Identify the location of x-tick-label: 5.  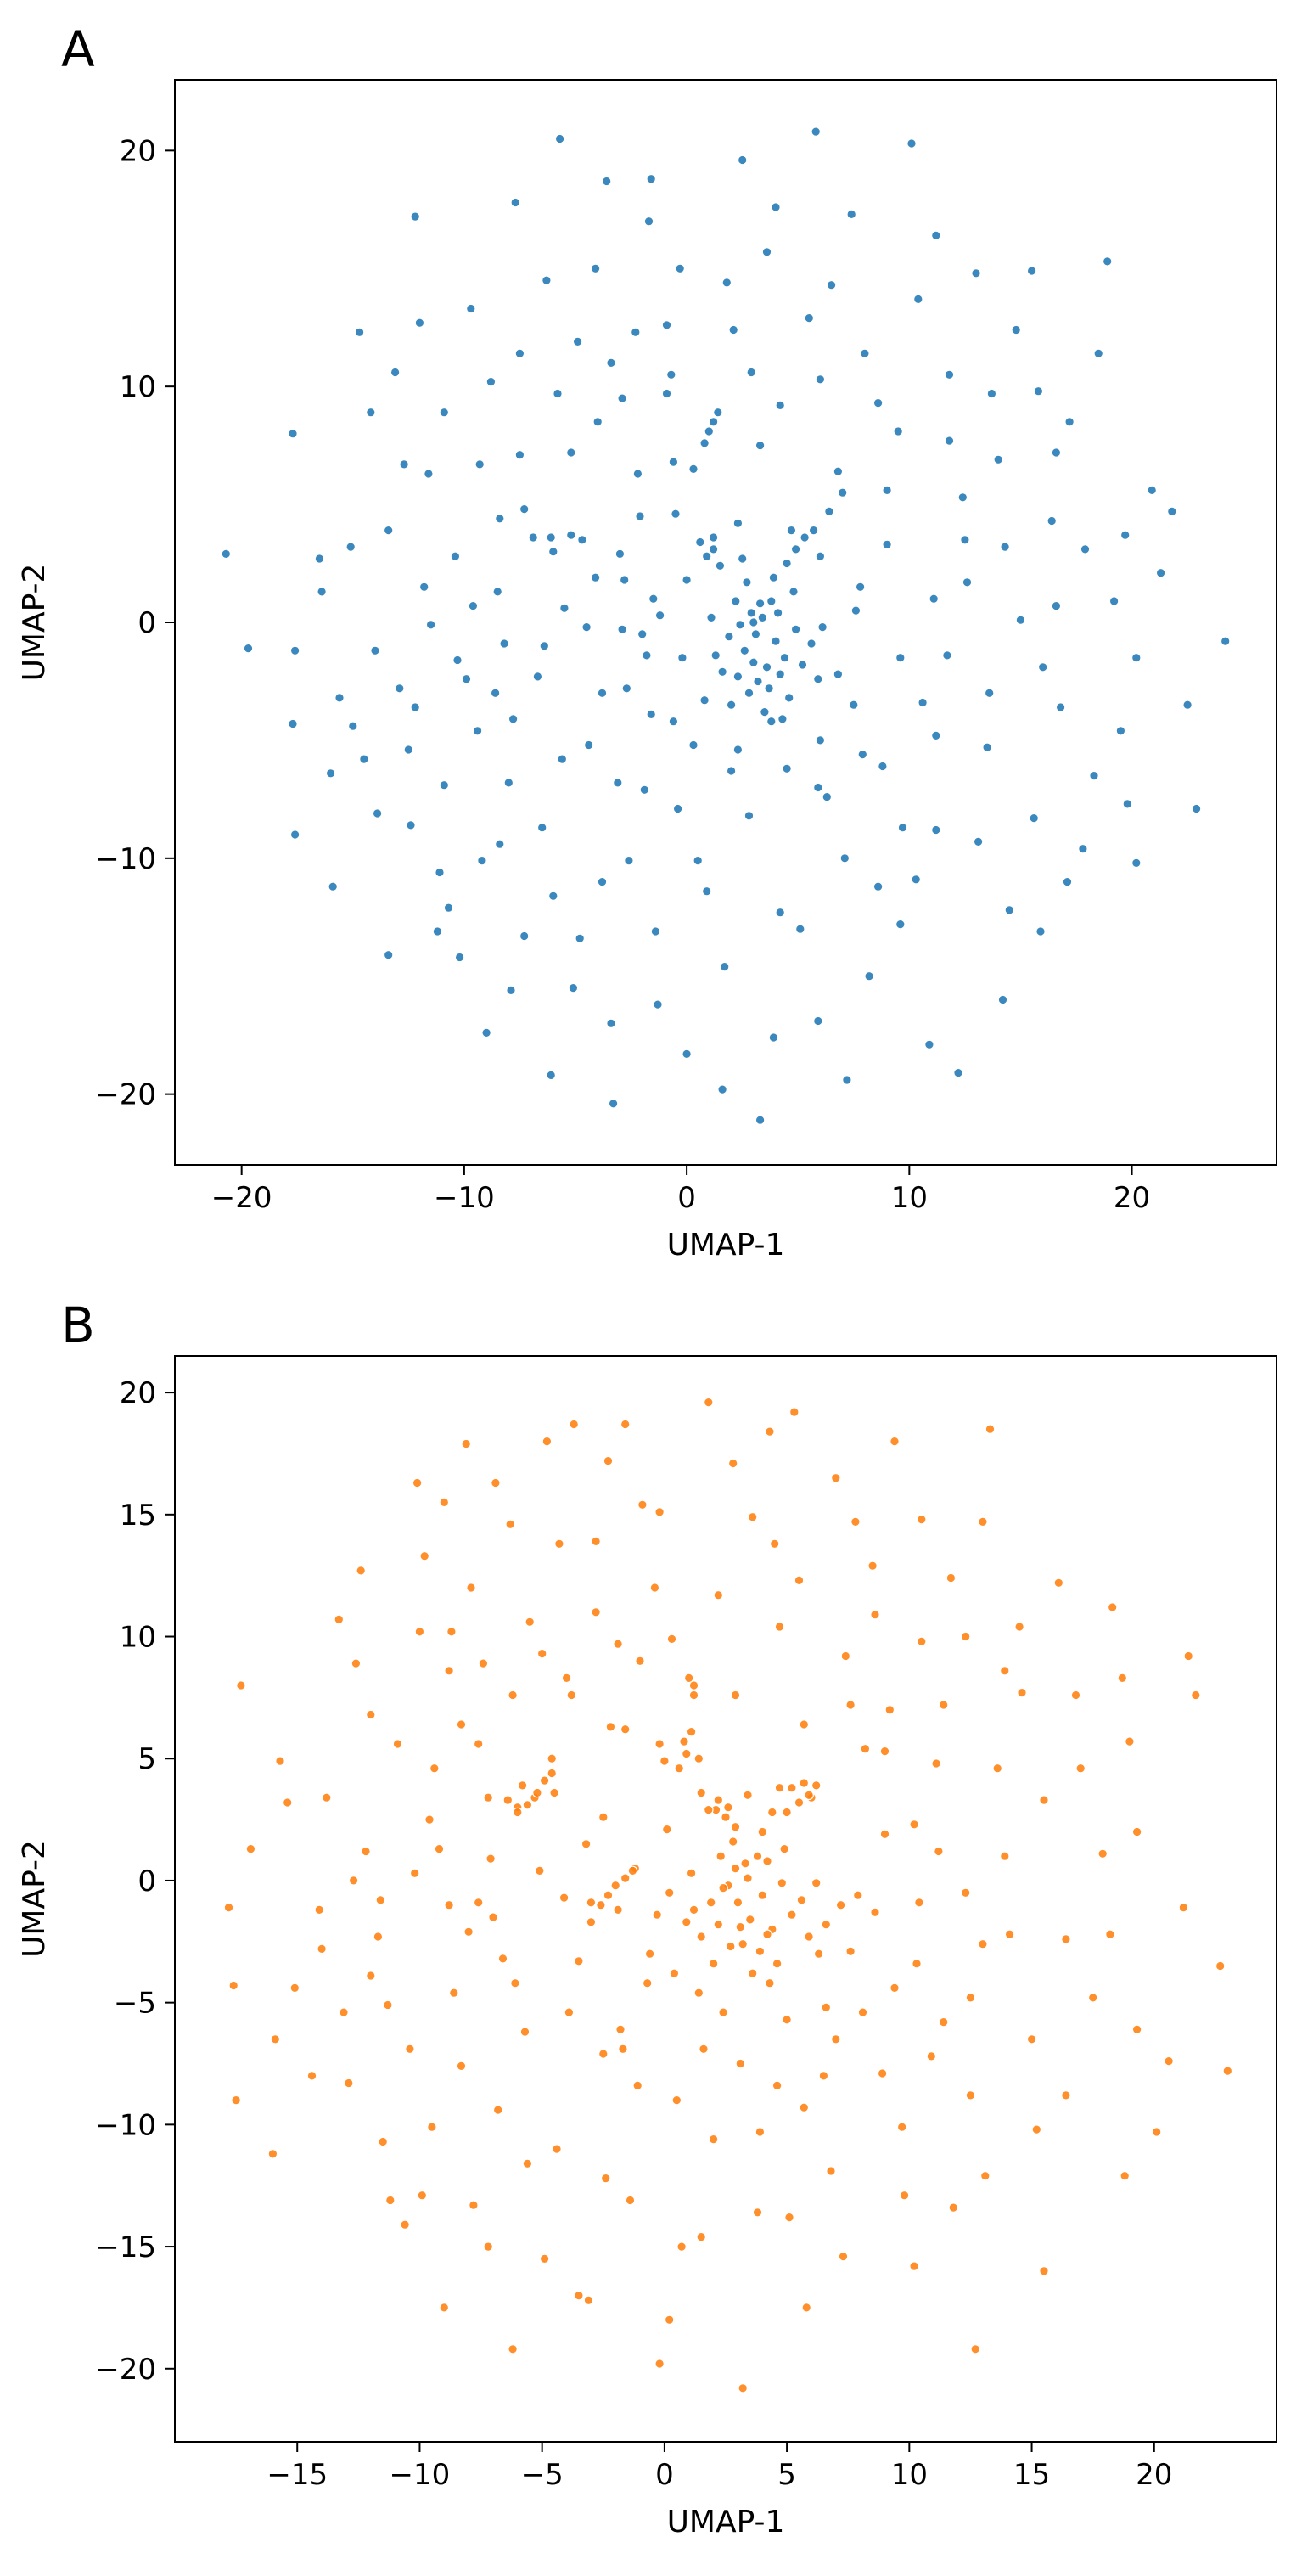
(786, 2475).